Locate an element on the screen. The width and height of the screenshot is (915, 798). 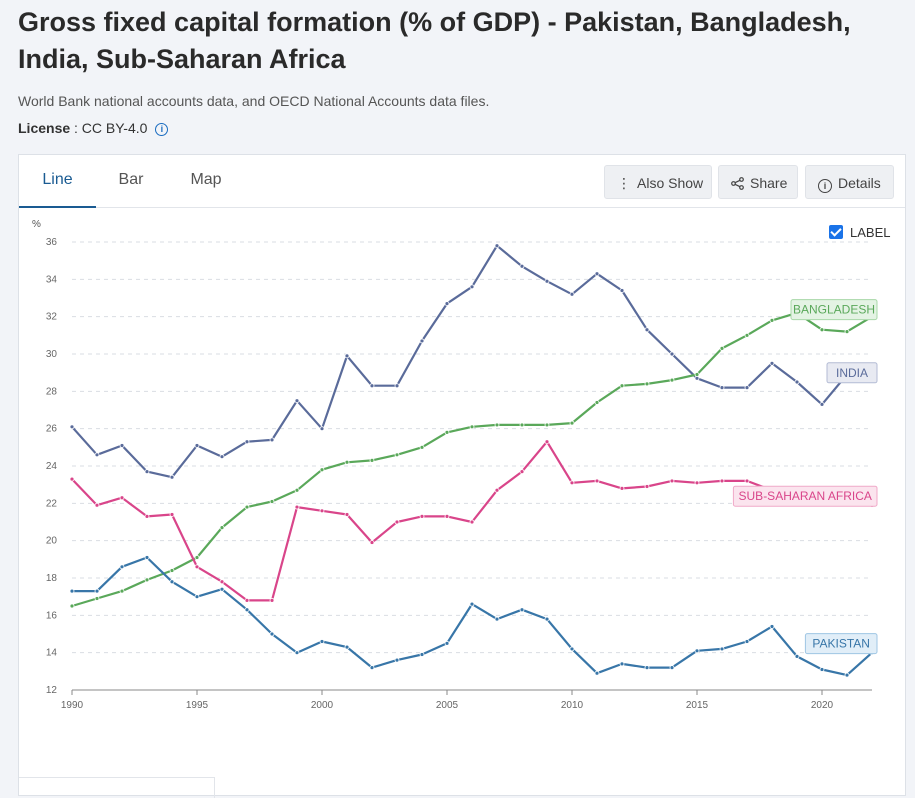
y-tick-label: 12 is located at coordinates (52, 690).